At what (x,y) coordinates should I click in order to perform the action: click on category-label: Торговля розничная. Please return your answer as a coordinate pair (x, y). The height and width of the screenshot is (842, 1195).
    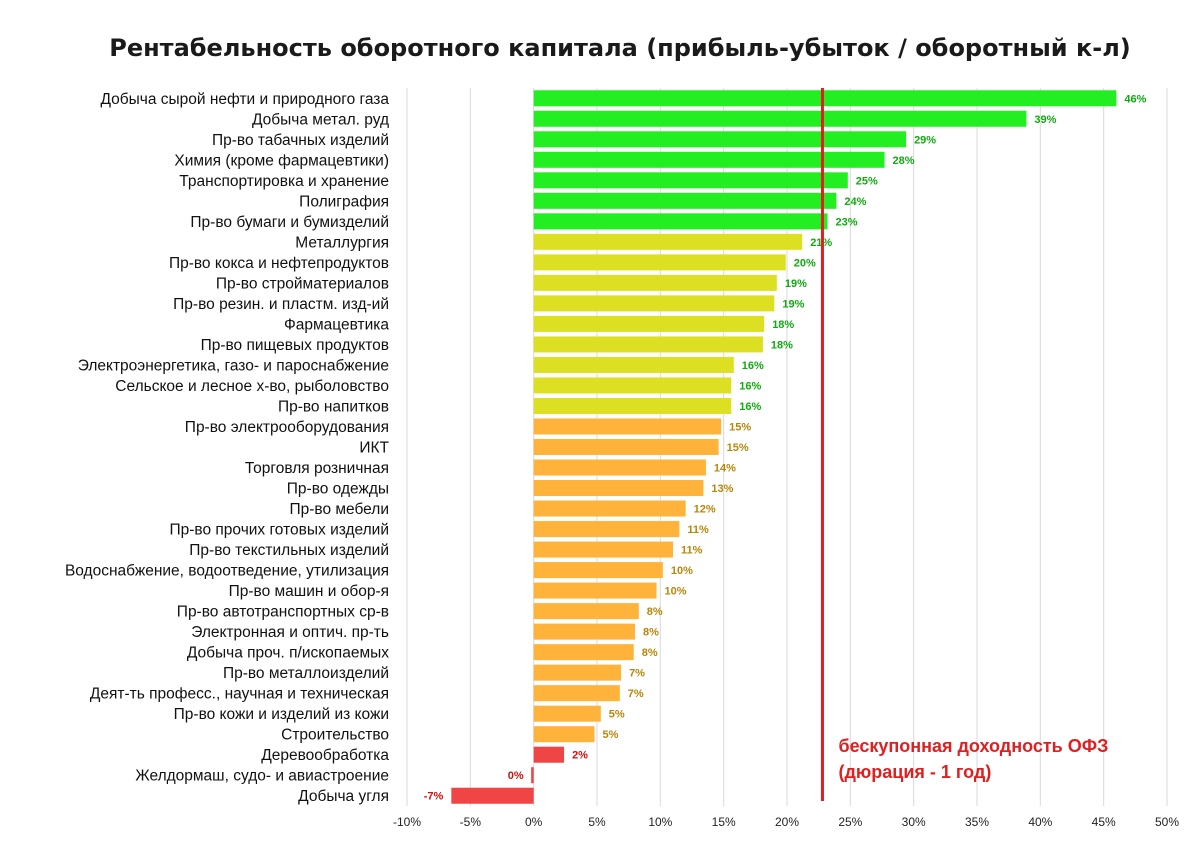
    Looking at the image, I should click on (317, 468).